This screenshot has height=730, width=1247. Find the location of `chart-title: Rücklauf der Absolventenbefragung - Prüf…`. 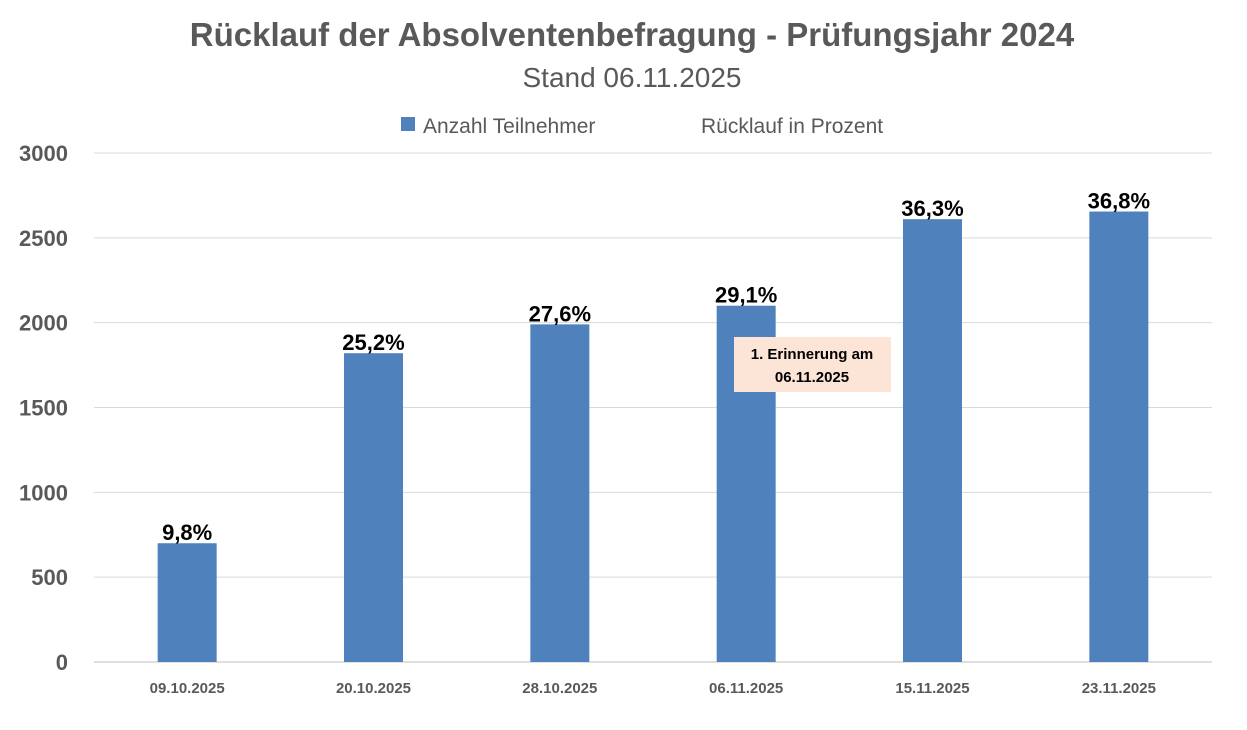

chart-title: Rücklauf der Absolventenbefragung - Prüf… is located at coordinates (632, 34).